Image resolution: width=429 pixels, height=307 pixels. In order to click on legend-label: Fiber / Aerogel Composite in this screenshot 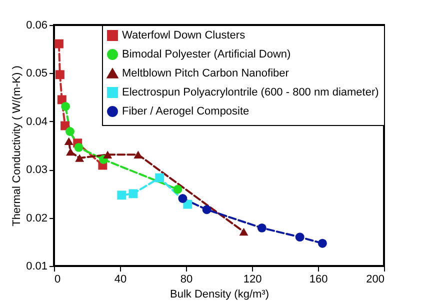, I will do `click(186, 112)`.